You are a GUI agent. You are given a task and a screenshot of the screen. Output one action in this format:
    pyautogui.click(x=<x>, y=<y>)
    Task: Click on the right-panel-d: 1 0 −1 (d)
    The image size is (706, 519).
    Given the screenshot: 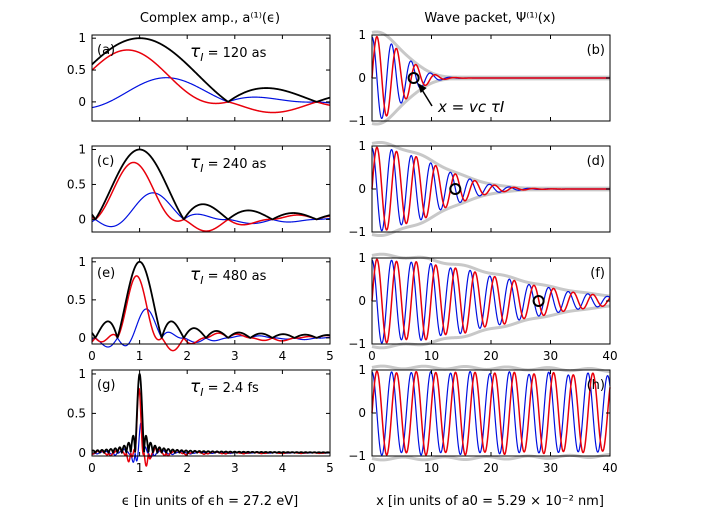 What is the action you would take?
    pyautogui.click(x=480, y=189)
    